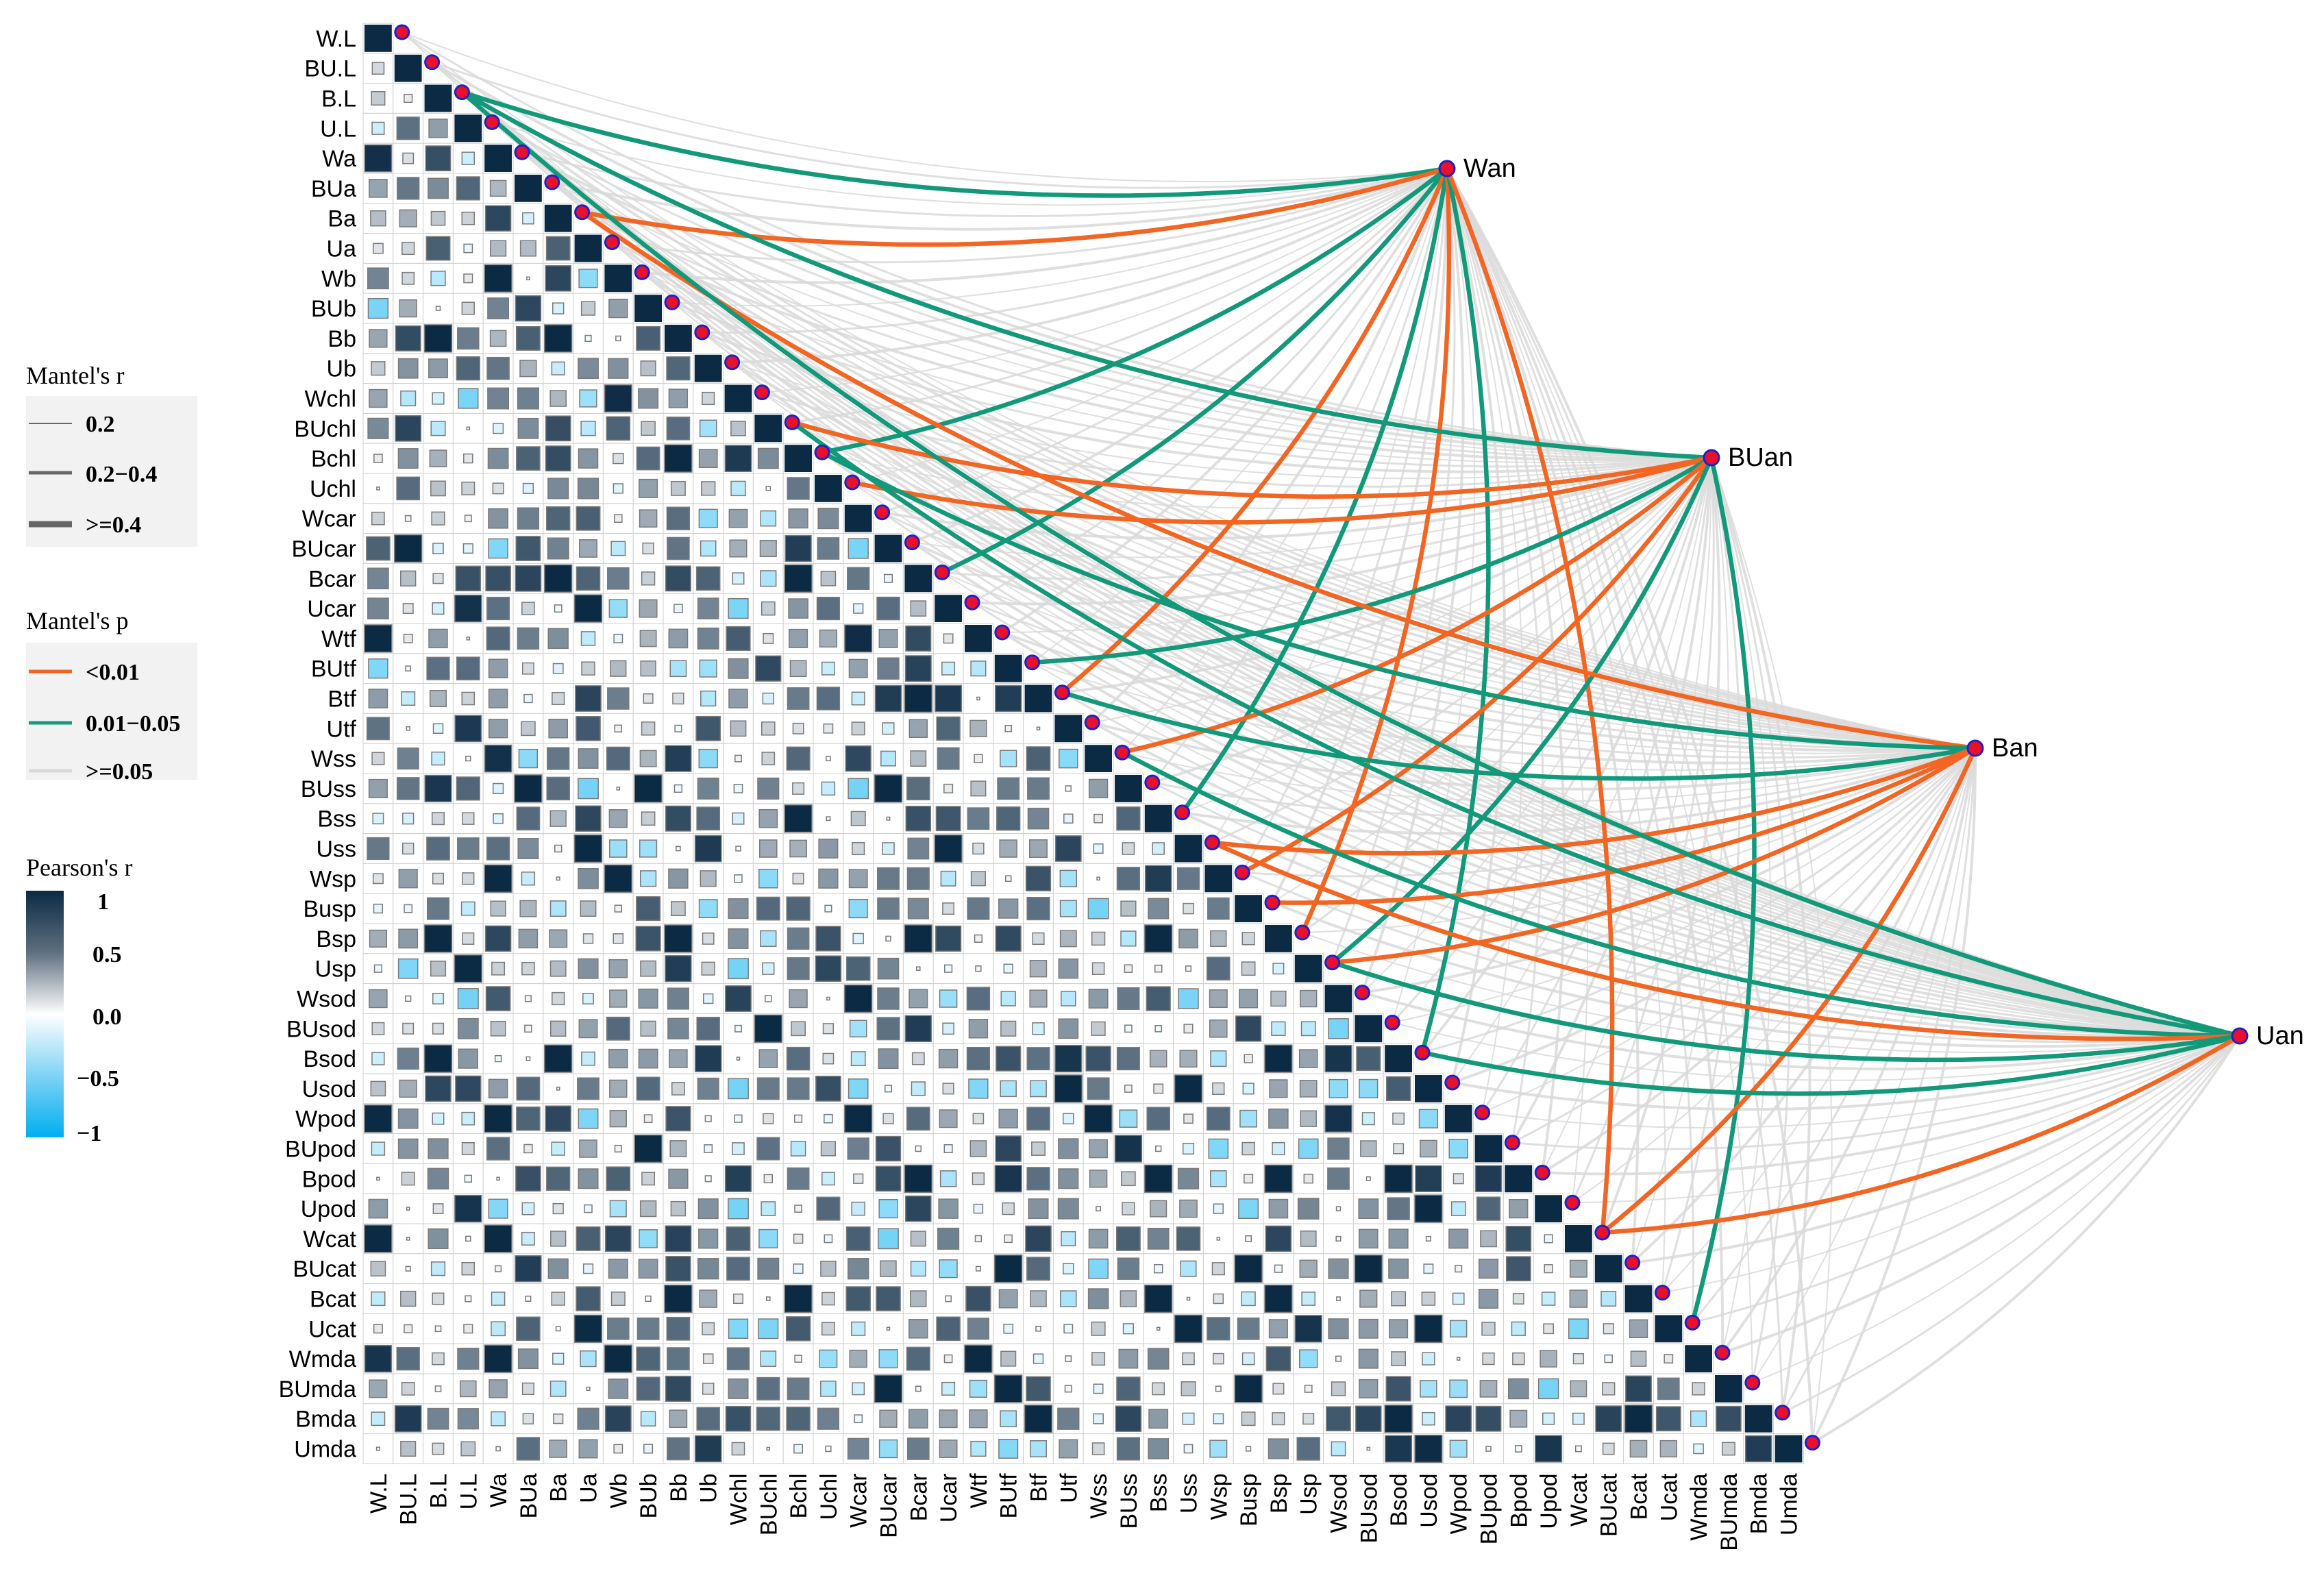  I want to click on heatmap-cell-uss-ua, so click(588, 848).